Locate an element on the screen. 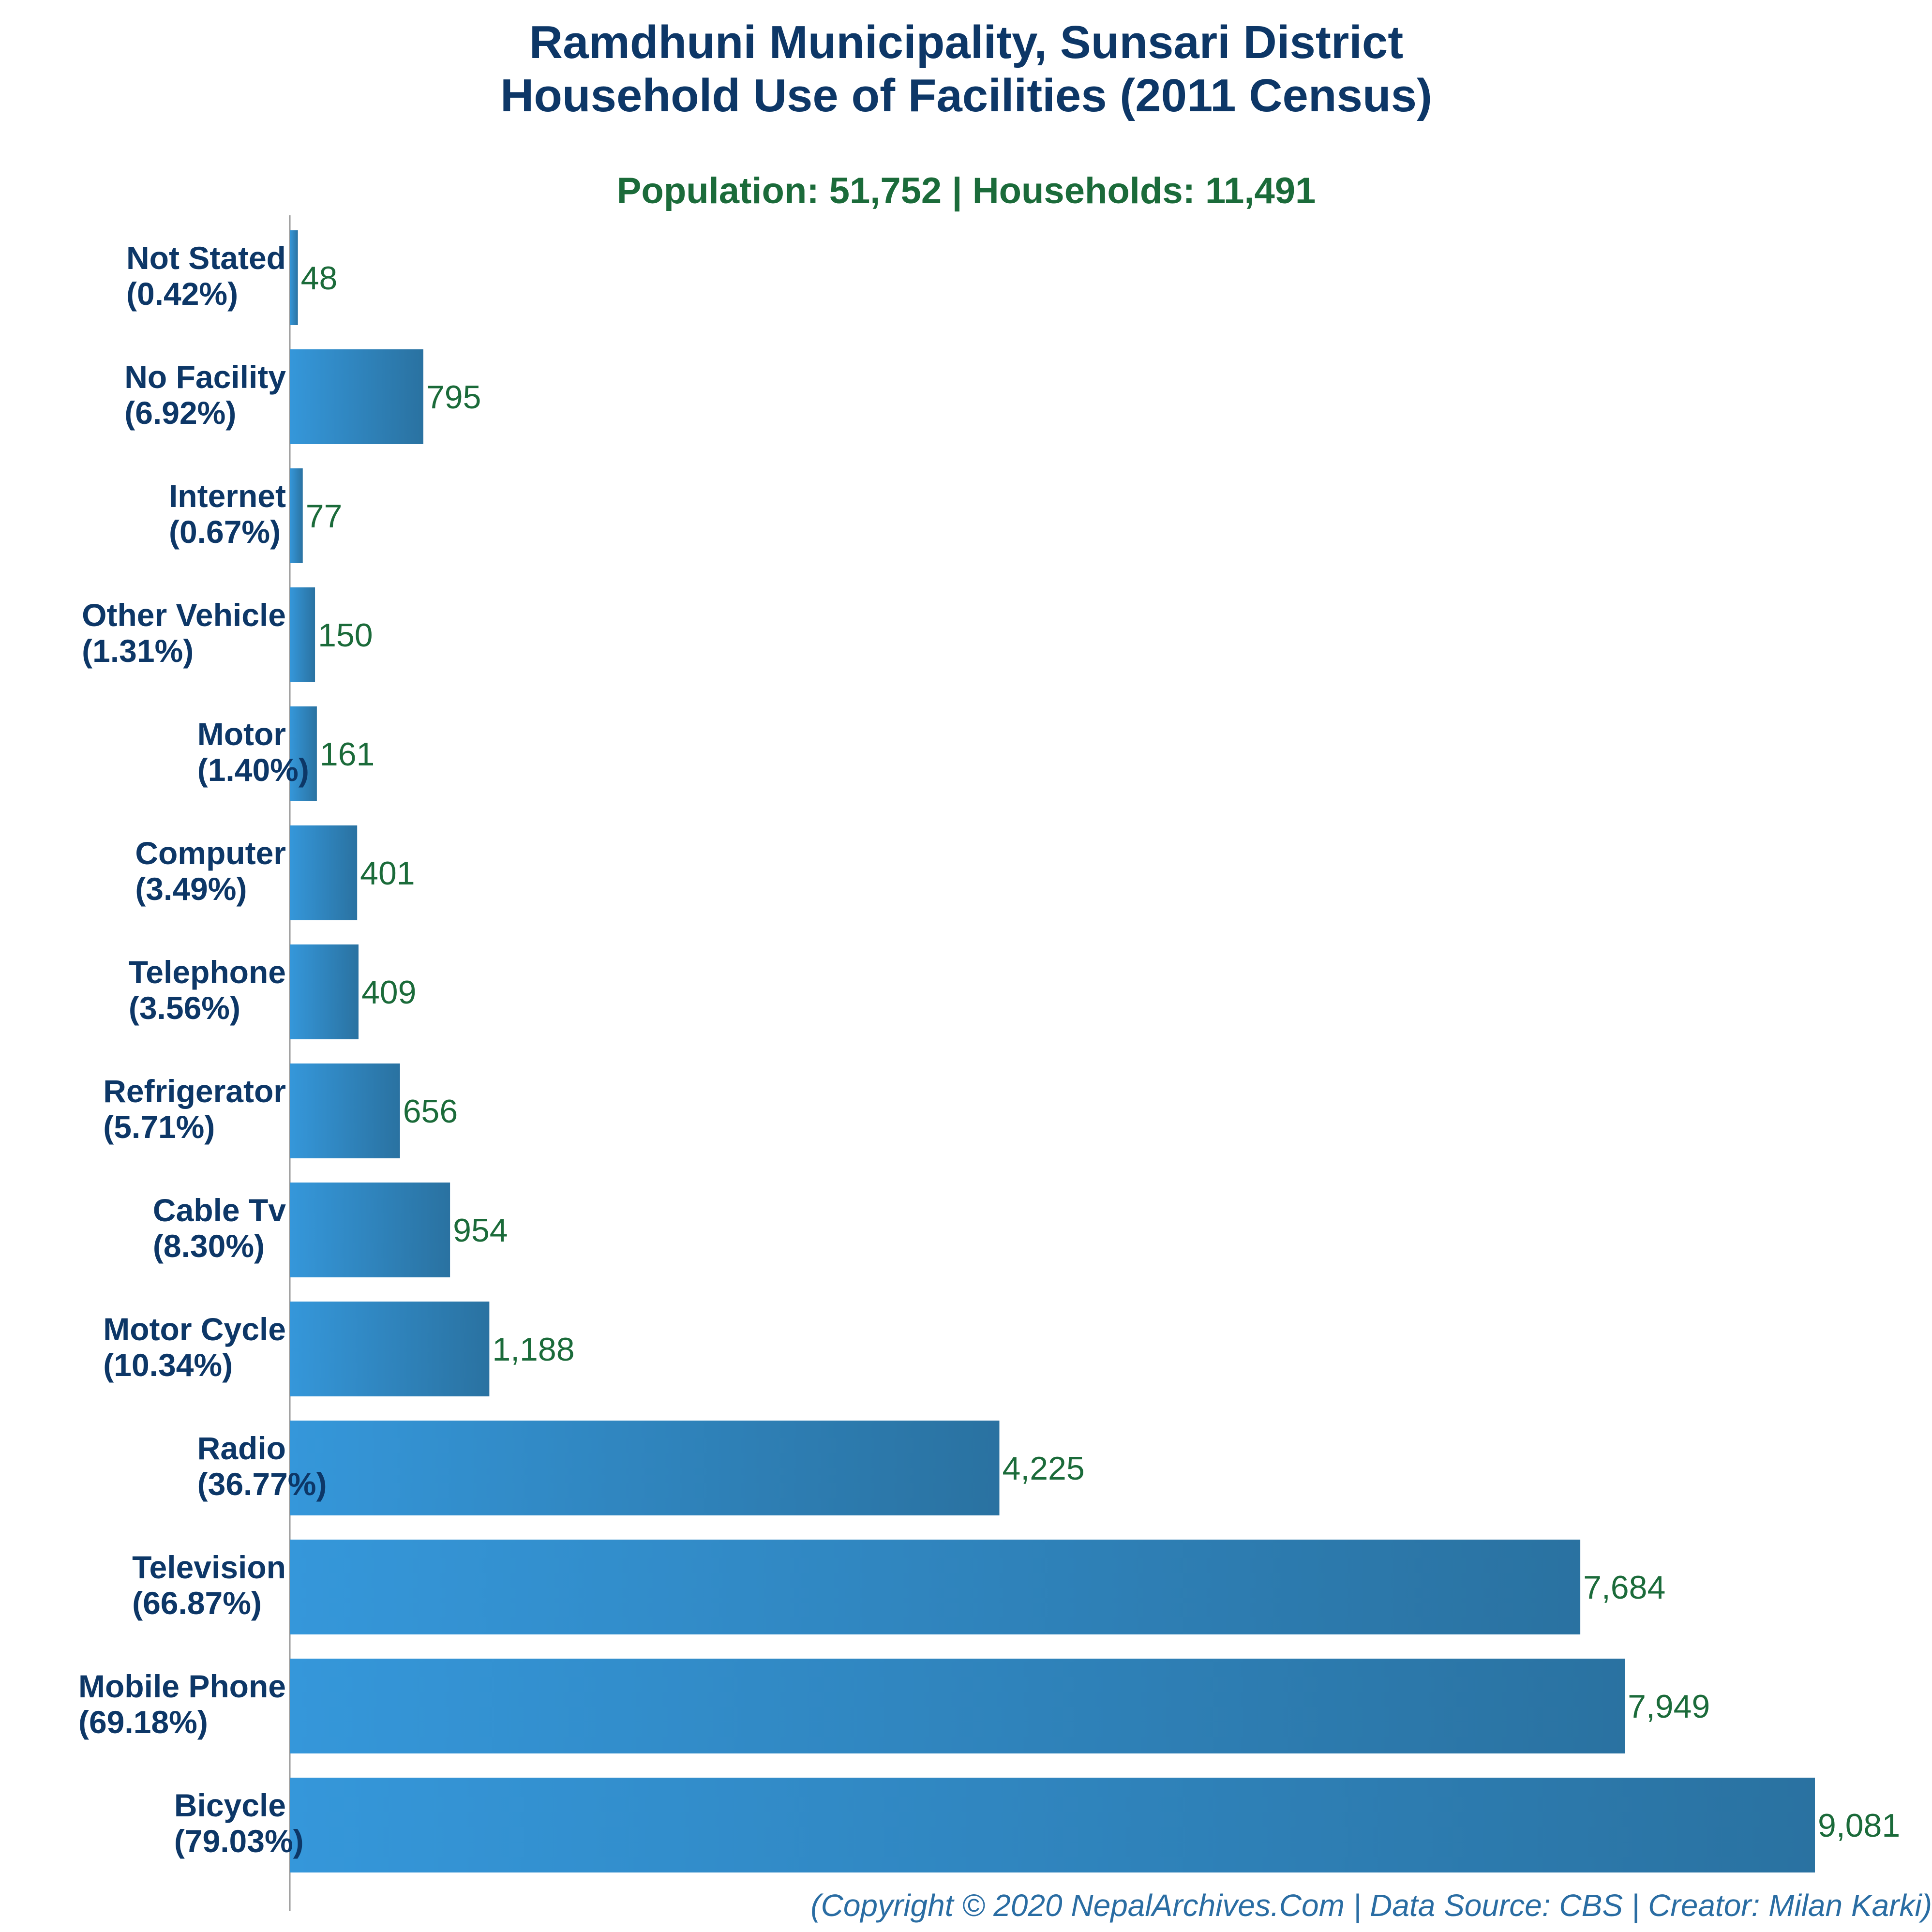 Image resolution: width=1932 pixels, height=1932 pixels. bar-motor is located at coordinates (303, 753).